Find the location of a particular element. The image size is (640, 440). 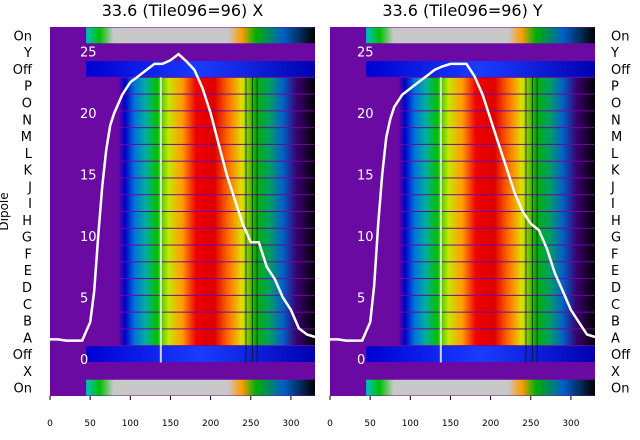

x-tick-label: 250 is located at coordinates (530, 424).